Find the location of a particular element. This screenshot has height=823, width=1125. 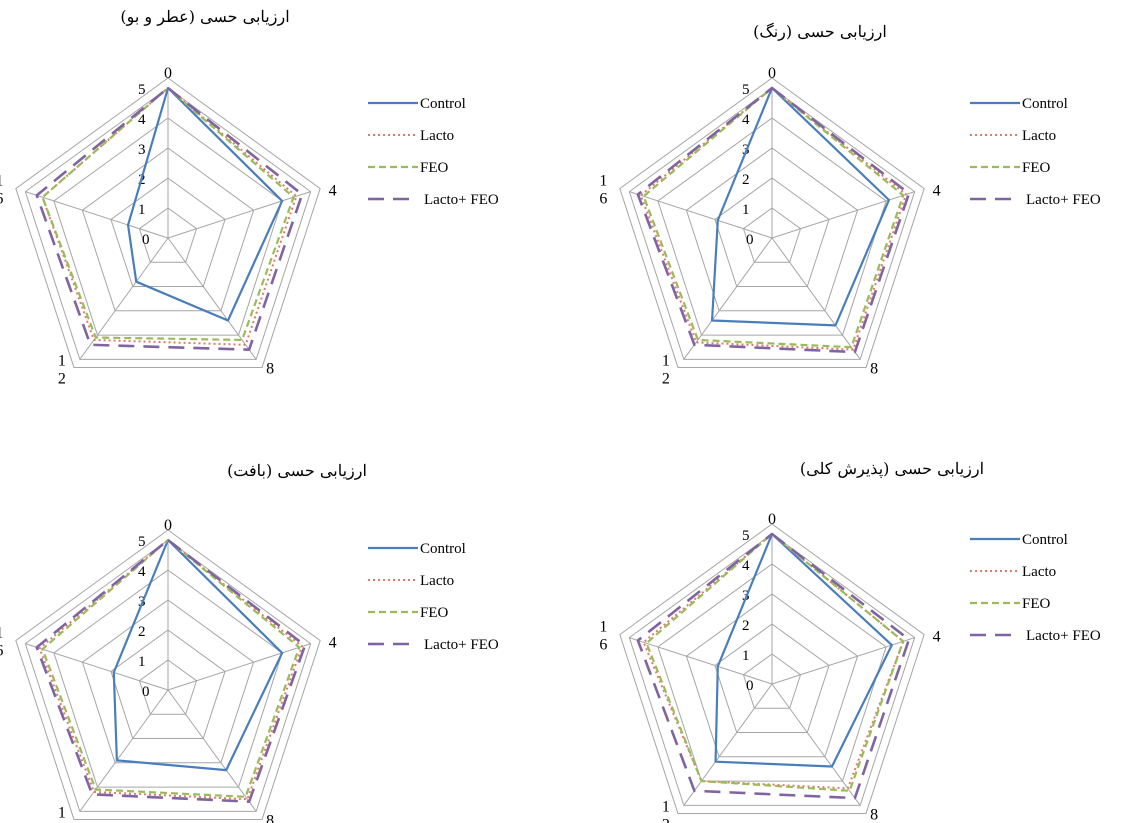

chart-title: ارزیابی حسی (پذیرش کلی) is located at coordinates (892, 468).